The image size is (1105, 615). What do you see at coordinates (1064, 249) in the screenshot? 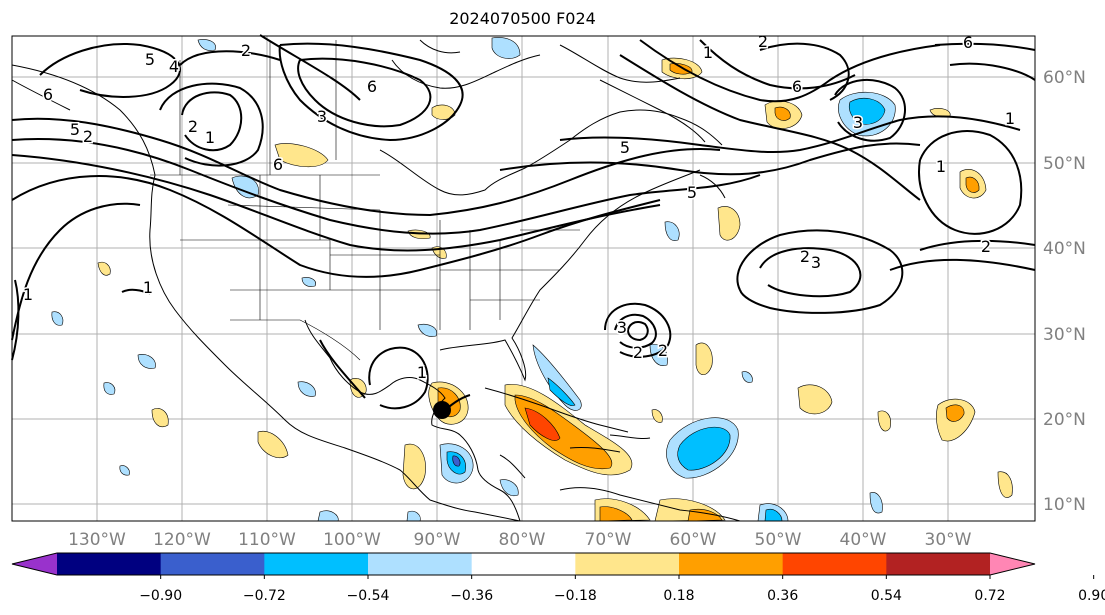
I see `latitude-label: 40°N` at bounding box center [1064, 249].